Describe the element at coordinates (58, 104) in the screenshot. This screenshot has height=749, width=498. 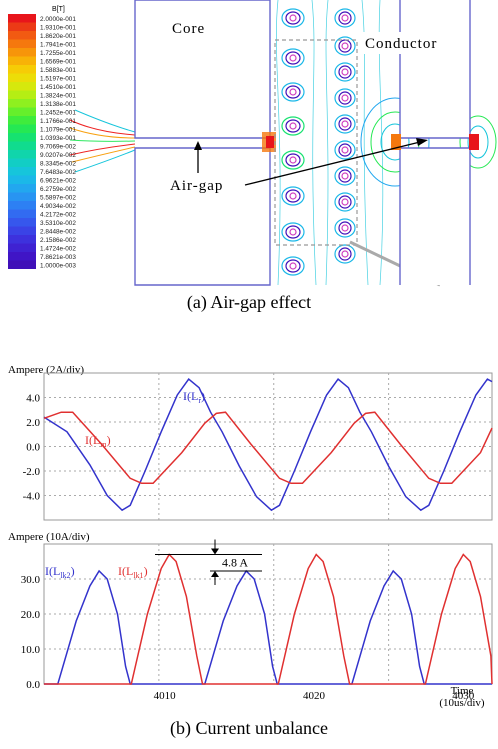
I see `legend-label: 1.3138e-001` at that location.